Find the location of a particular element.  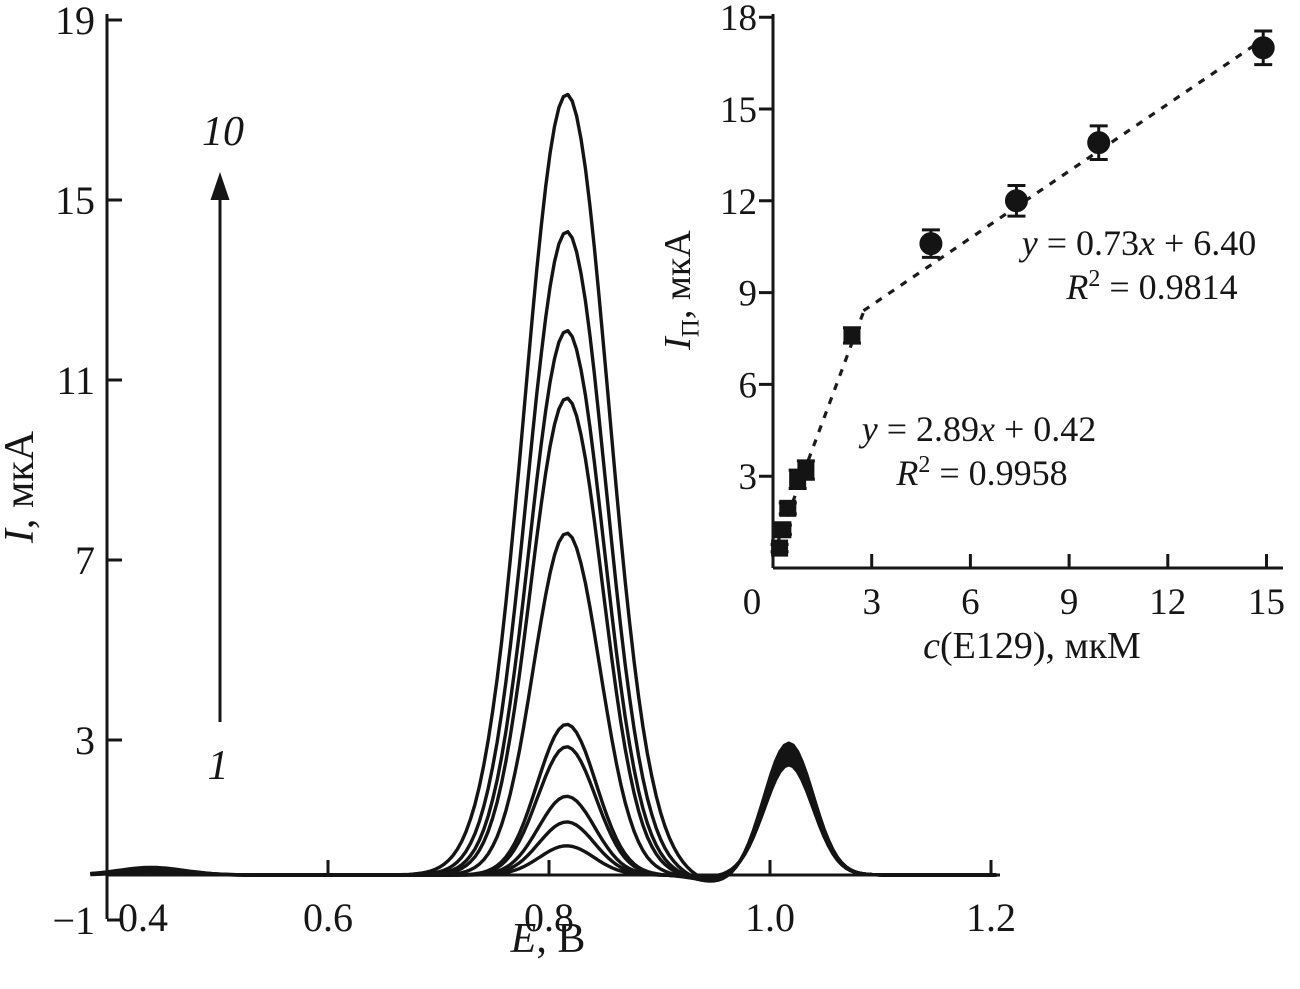

fit-r-squared-low: R2 = 0.9958 is located at coordinates (982, 473).